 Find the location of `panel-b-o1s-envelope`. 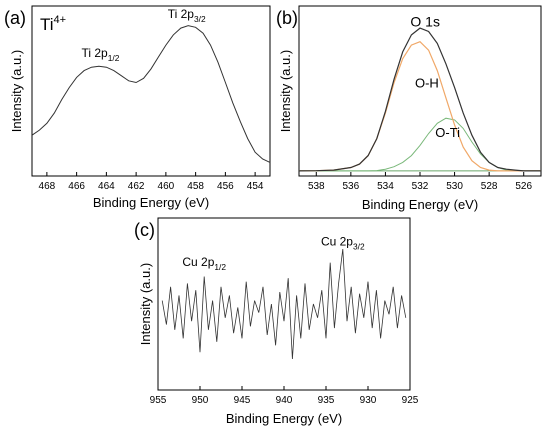

panel-b-o1s-envelope is located at coordinates (419, 99).